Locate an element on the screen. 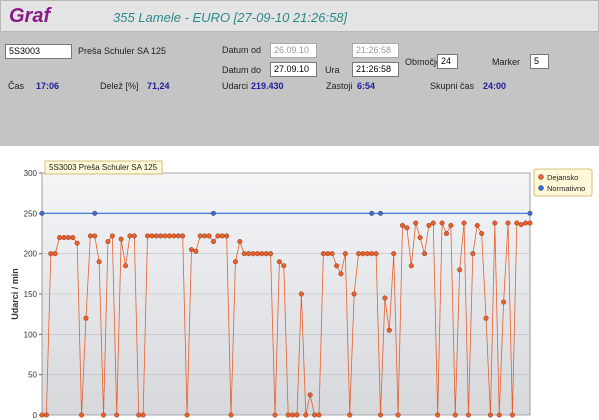 The height and width of the screenshot is (420, 599). label: Datum od is located at coordinates (242, 50).